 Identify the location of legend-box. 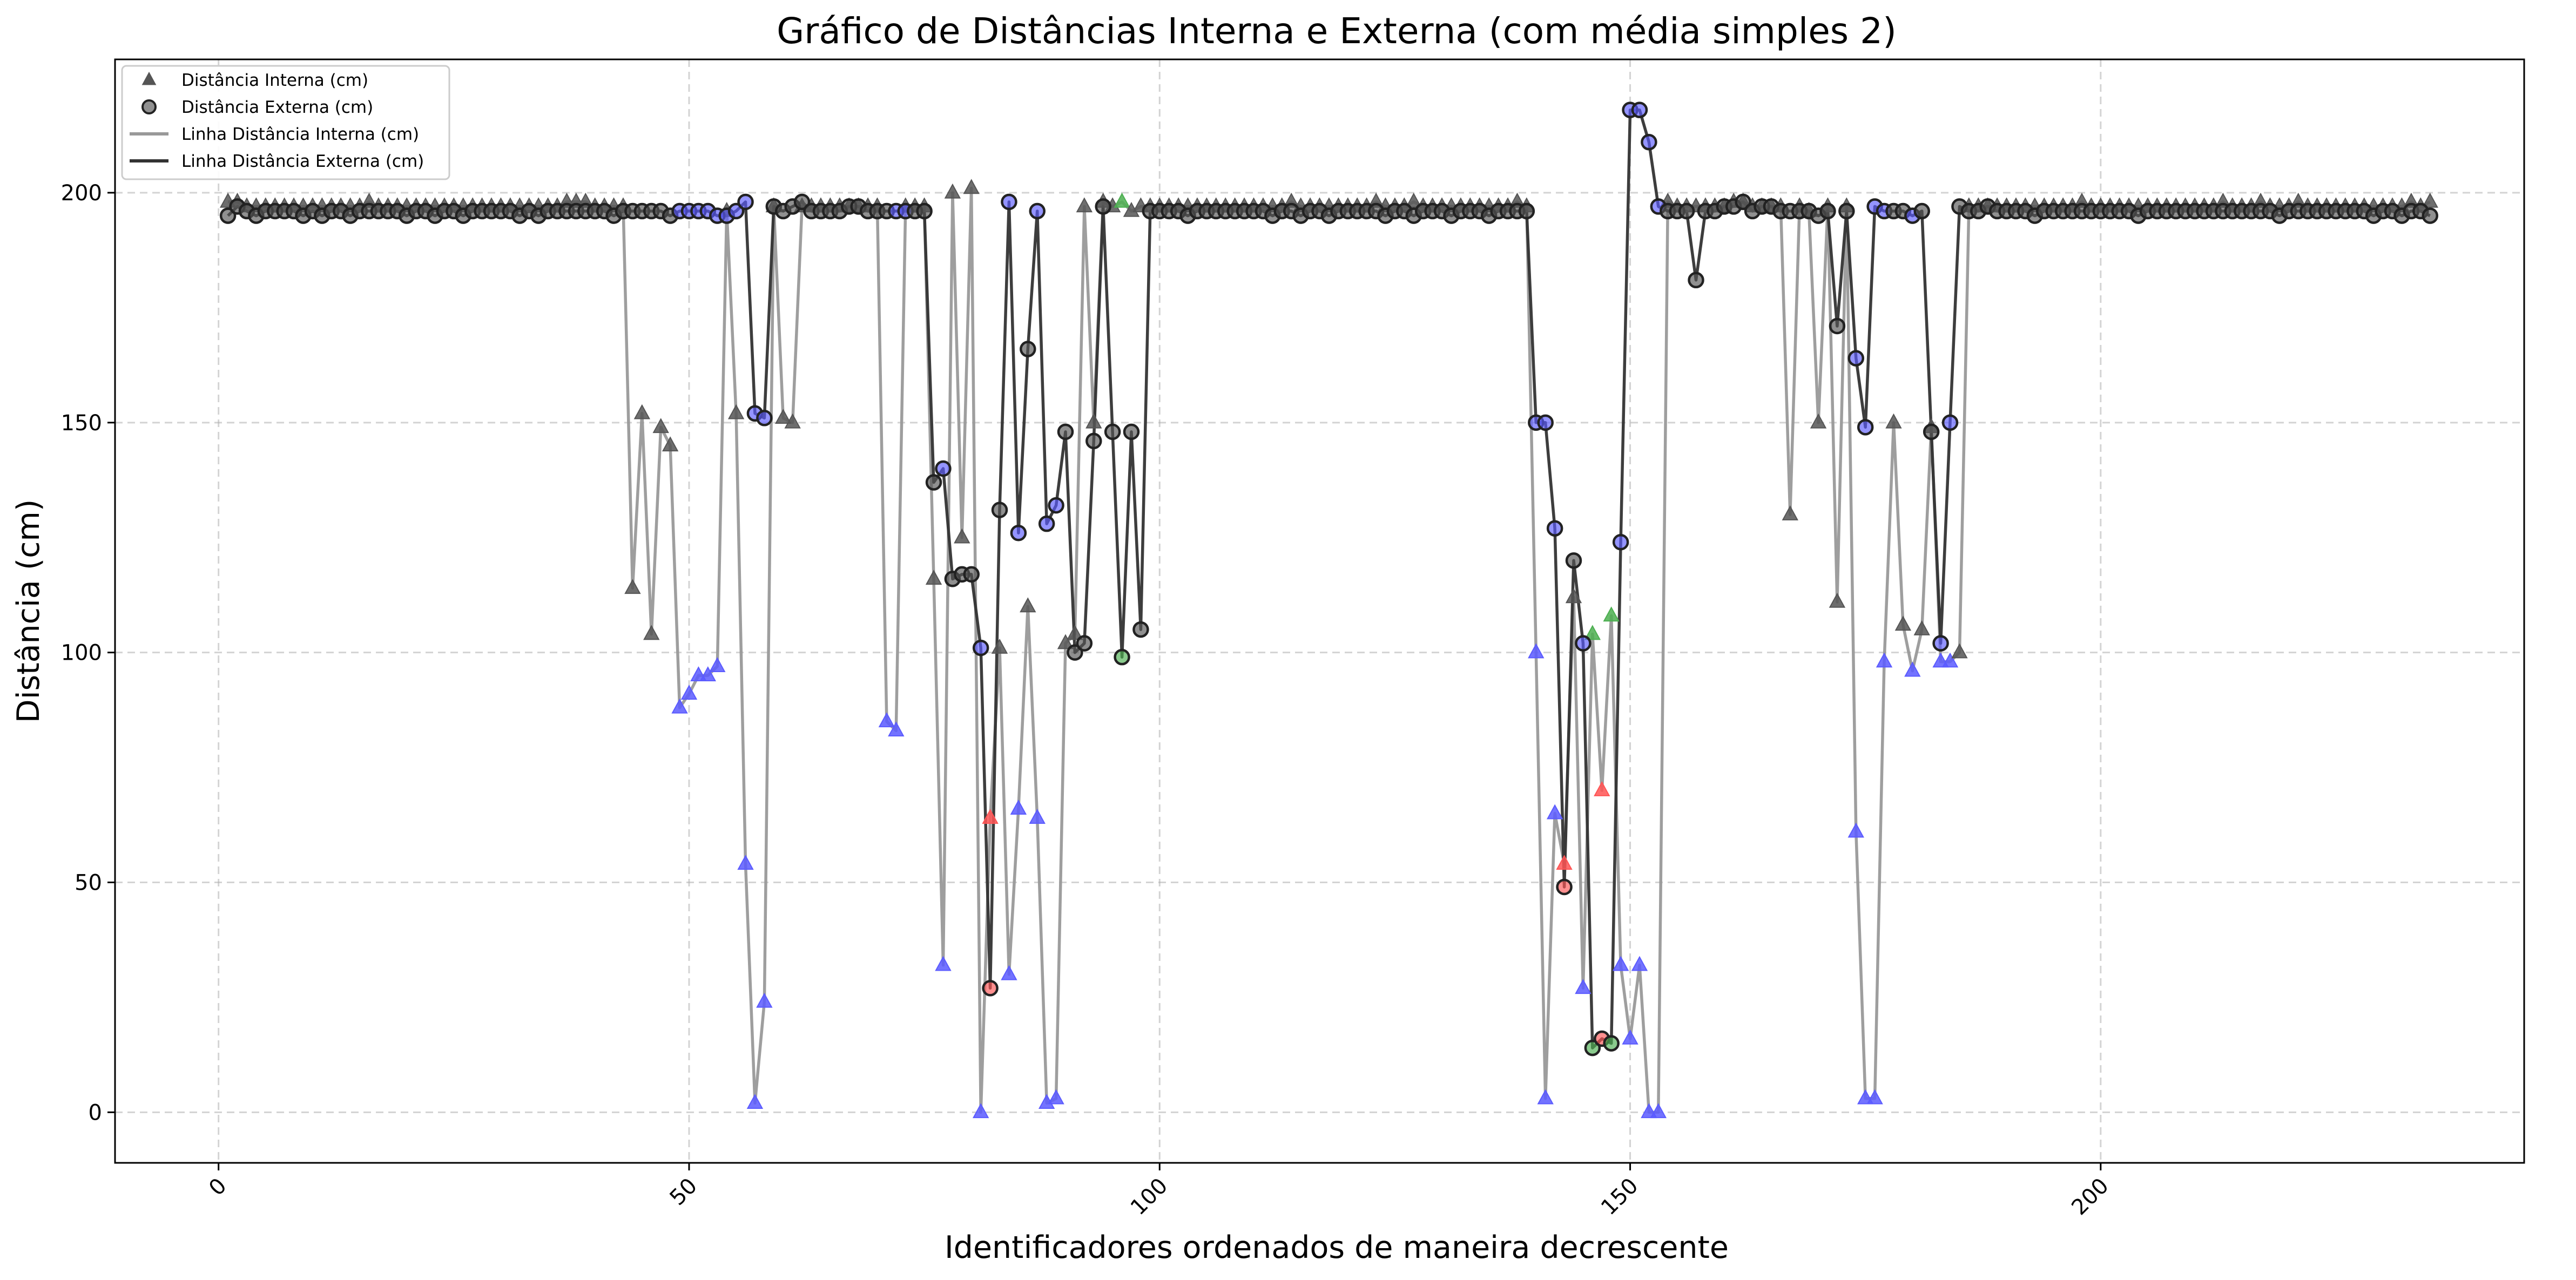
(285, 122).